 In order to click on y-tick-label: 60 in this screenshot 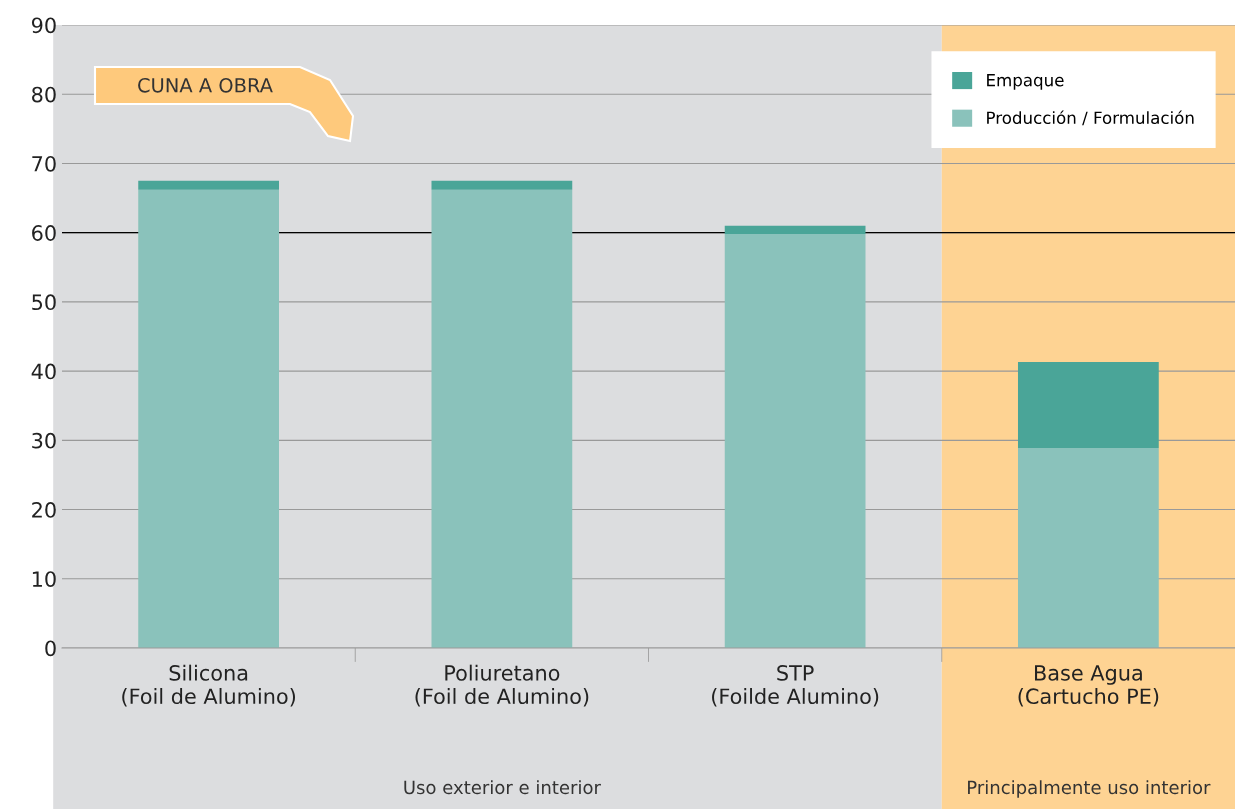, I will do `click(44, 233)`.